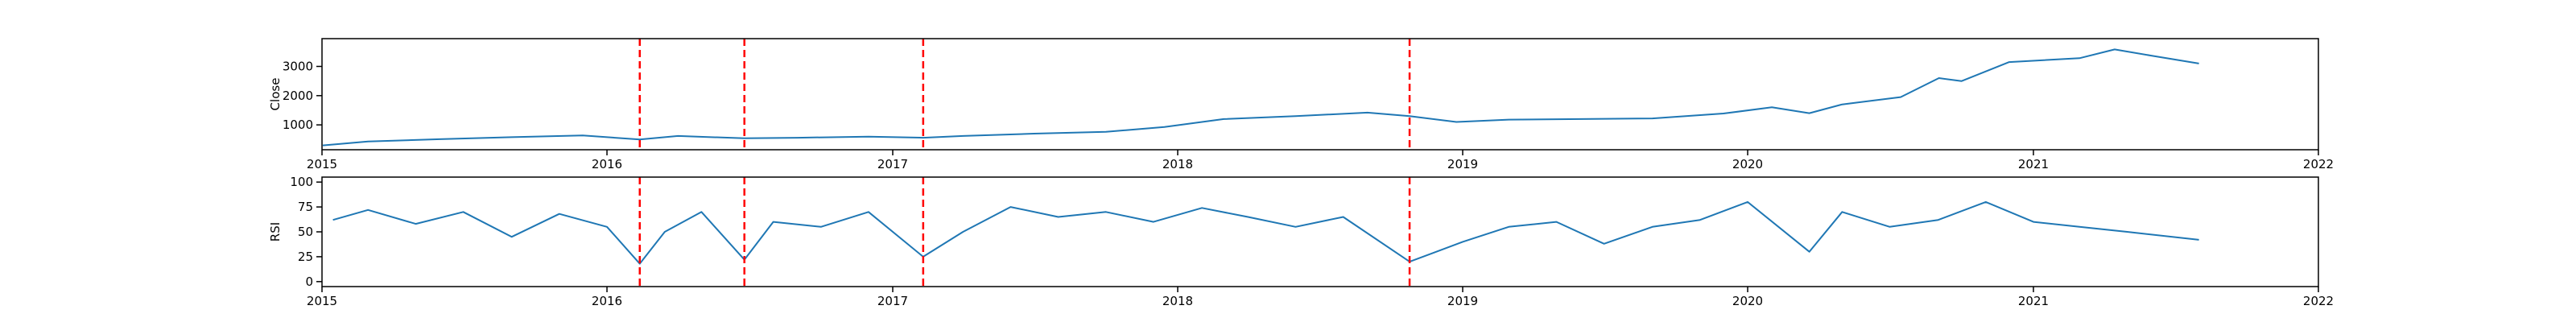  What do you see at coordinates (305, 207) in the screenshot?
I see `panel-2-ytick-label-4: 75` at bounding box center [305, 207].